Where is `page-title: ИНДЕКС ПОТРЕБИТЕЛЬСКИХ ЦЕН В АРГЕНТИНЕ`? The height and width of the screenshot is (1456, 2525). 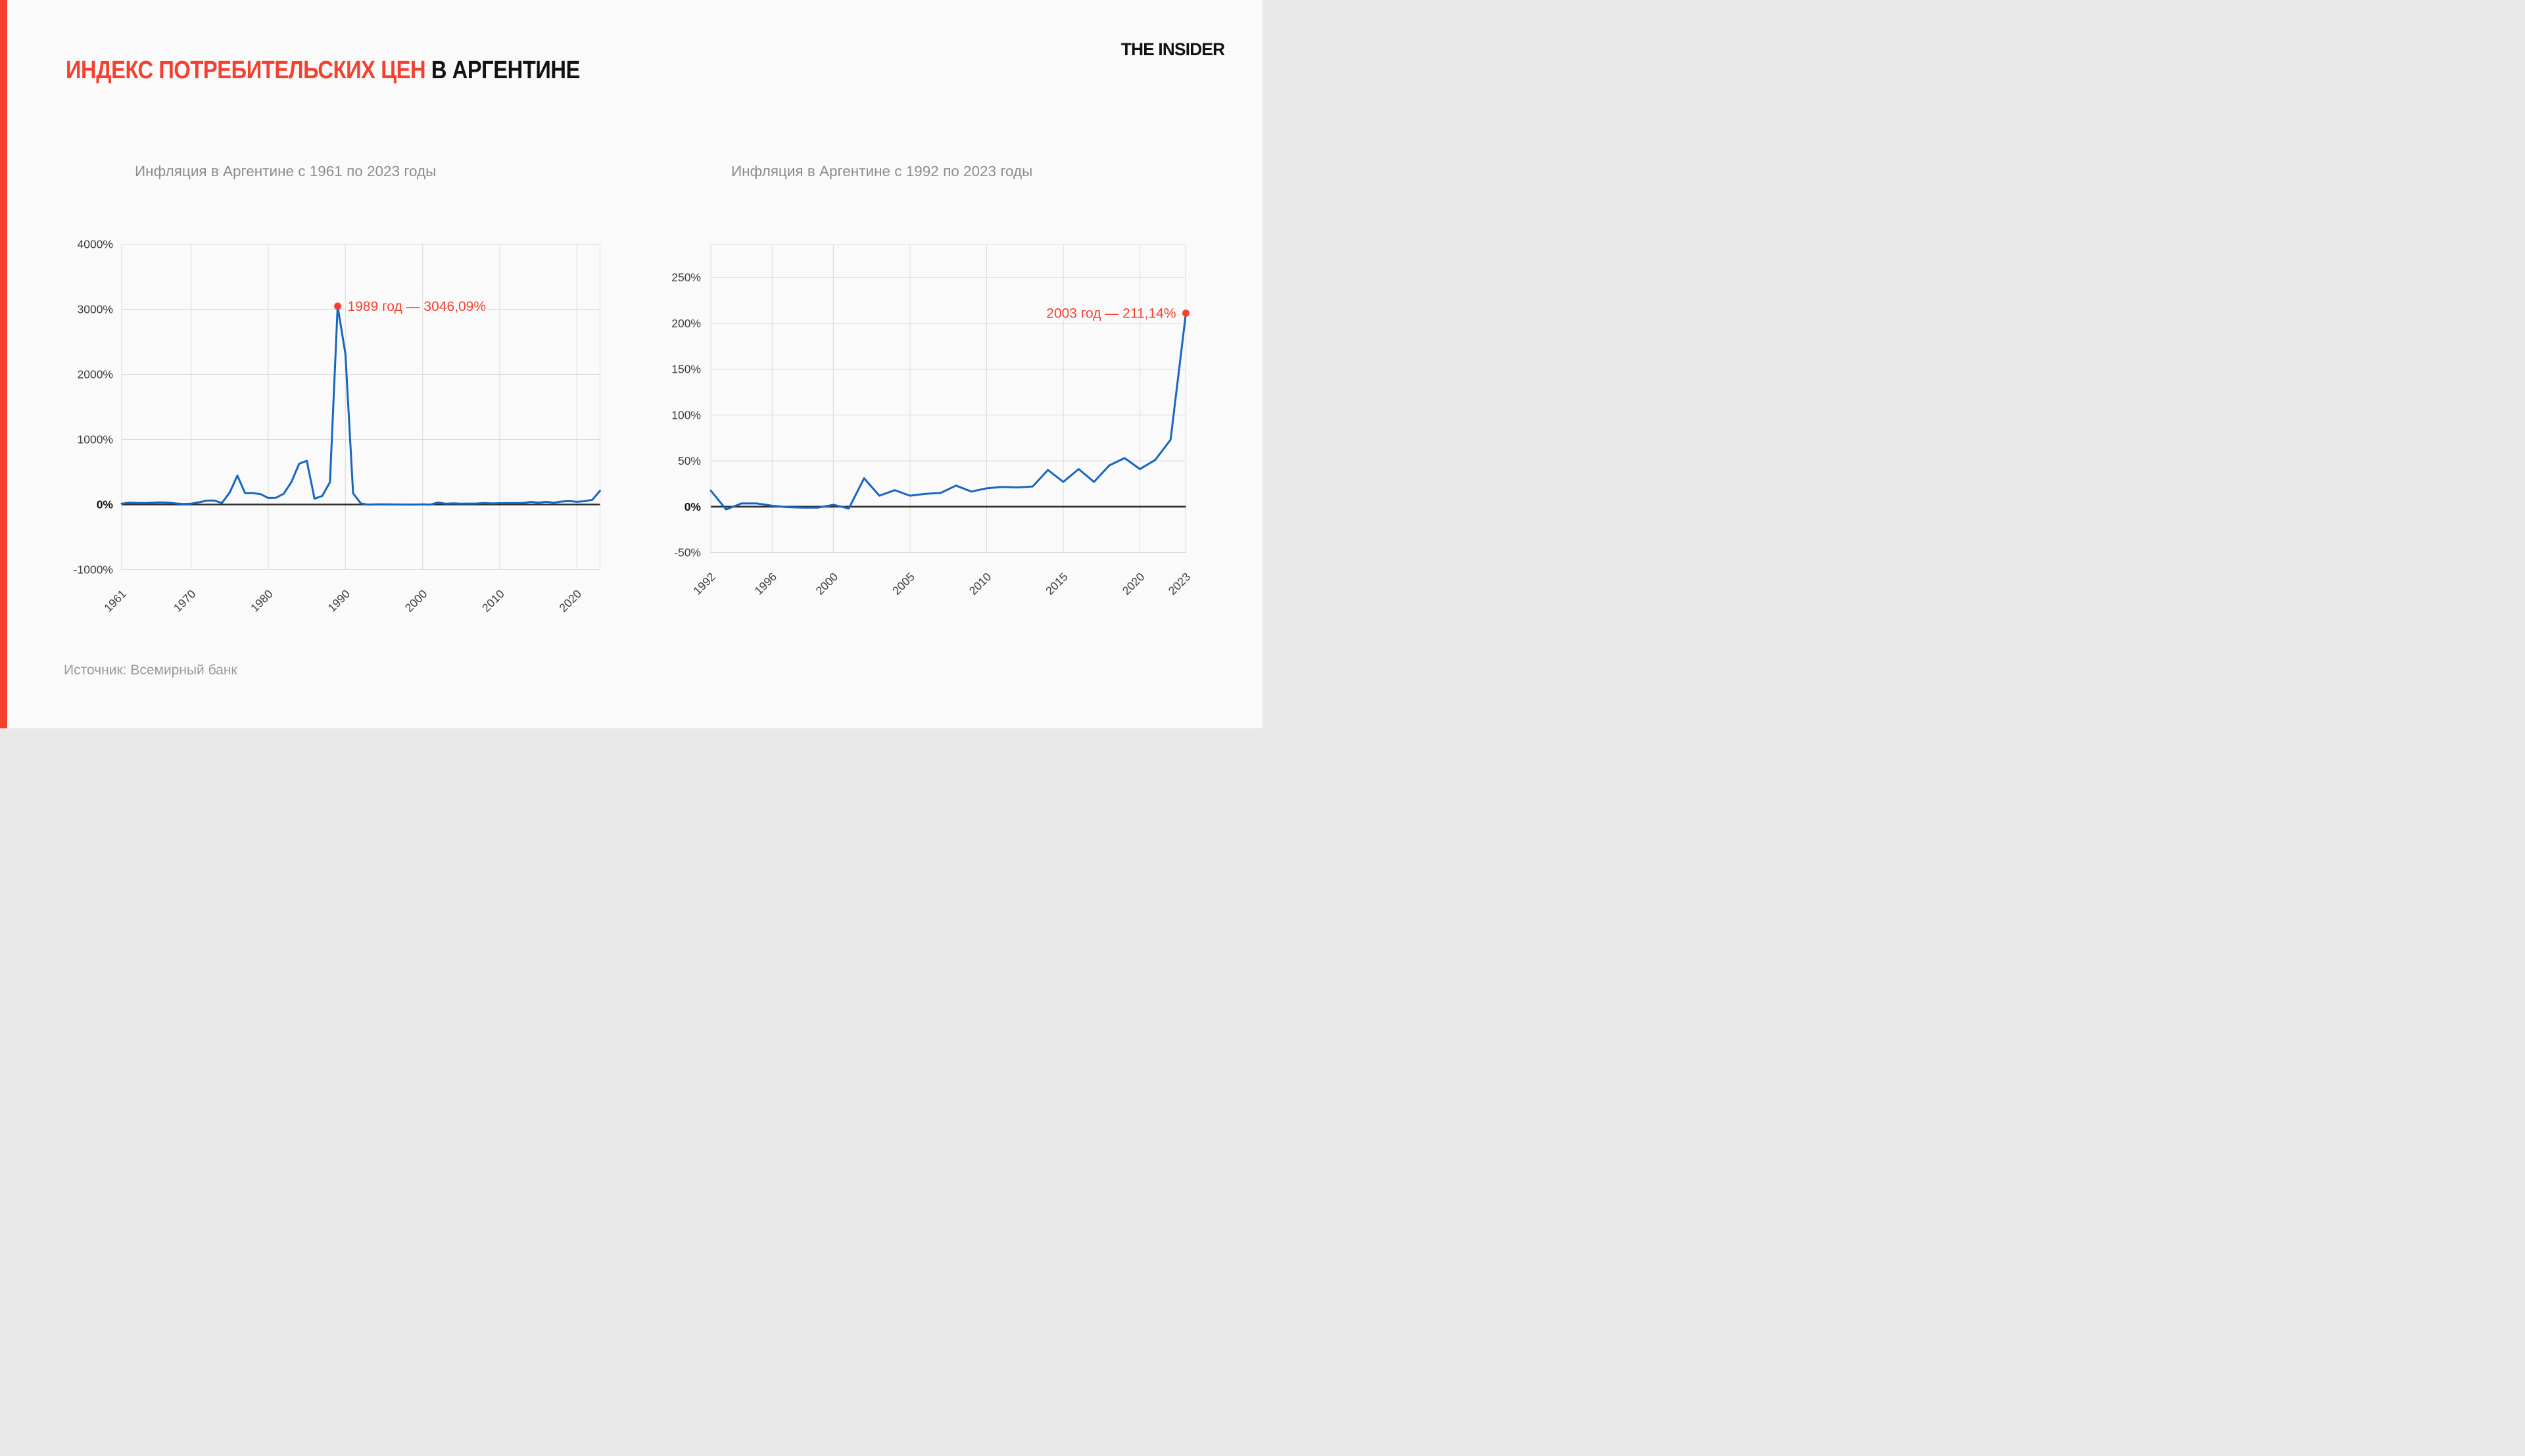 page-title: ИНДЕКС ПОТРЕБИТЕЛЬСКИХ ЦЕН В АРГЕНТИНЕ is located at coordinates (323, 71).